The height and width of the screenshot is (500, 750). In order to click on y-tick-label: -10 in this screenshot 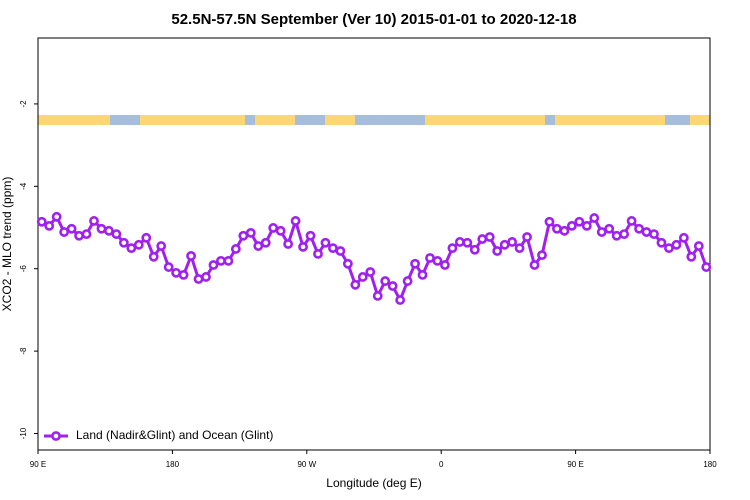, I will do `click(23, 433)`.